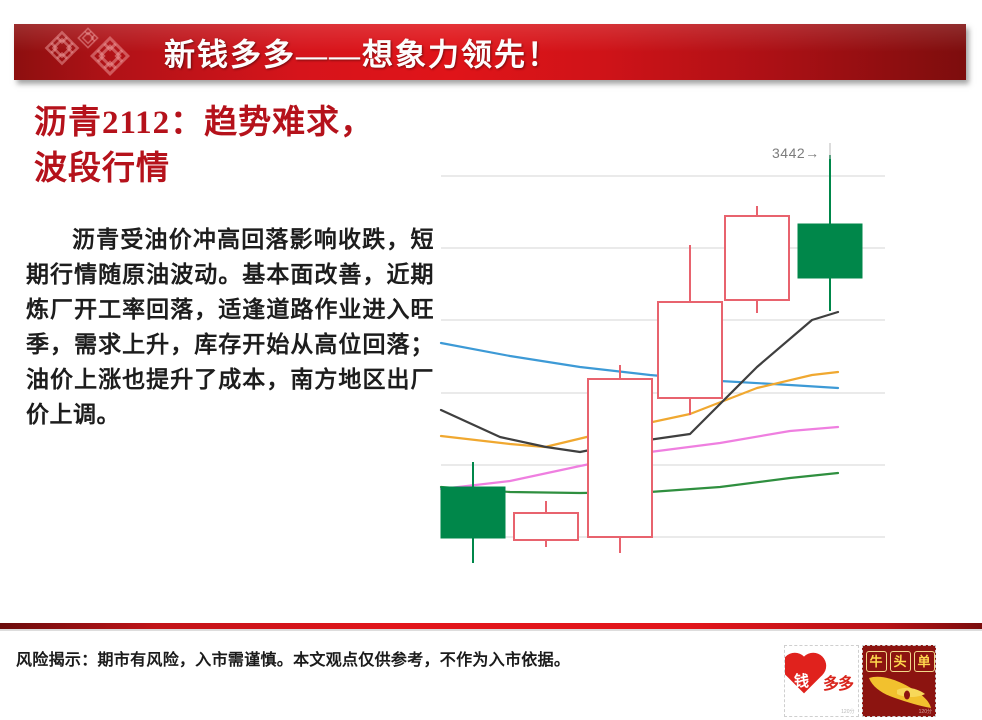  Describe the element at coordinates (838, 684) in the screenshot. I see `duoduo-text: 多多` at that location.